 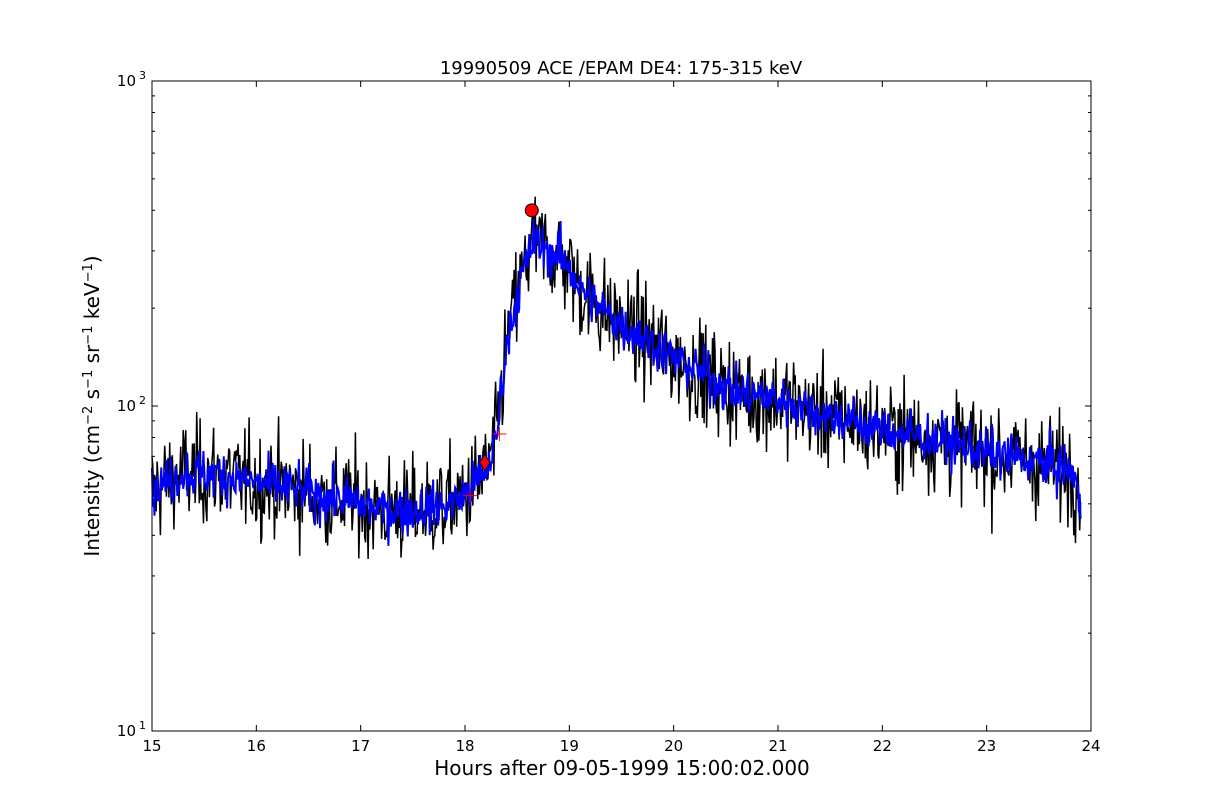 What do you see at coordinates (92, 304) in the screenshot?
I see `y-label-part: keV` at bounding box center [92, 304].